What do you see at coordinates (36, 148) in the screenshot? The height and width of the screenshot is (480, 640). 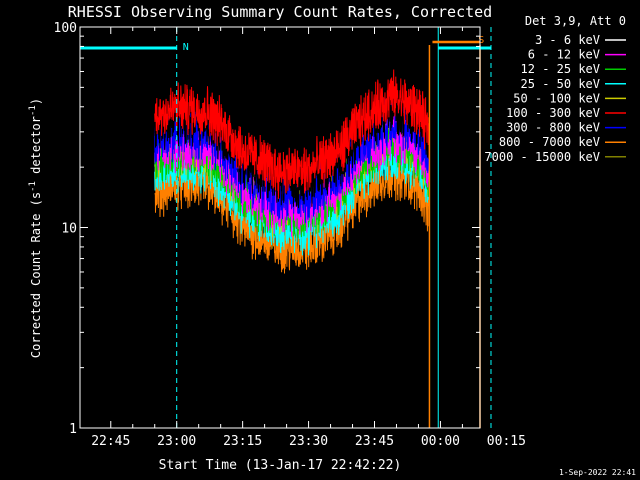 I see `y-axis-label-mid: detector` at bounding box center [36, 148].